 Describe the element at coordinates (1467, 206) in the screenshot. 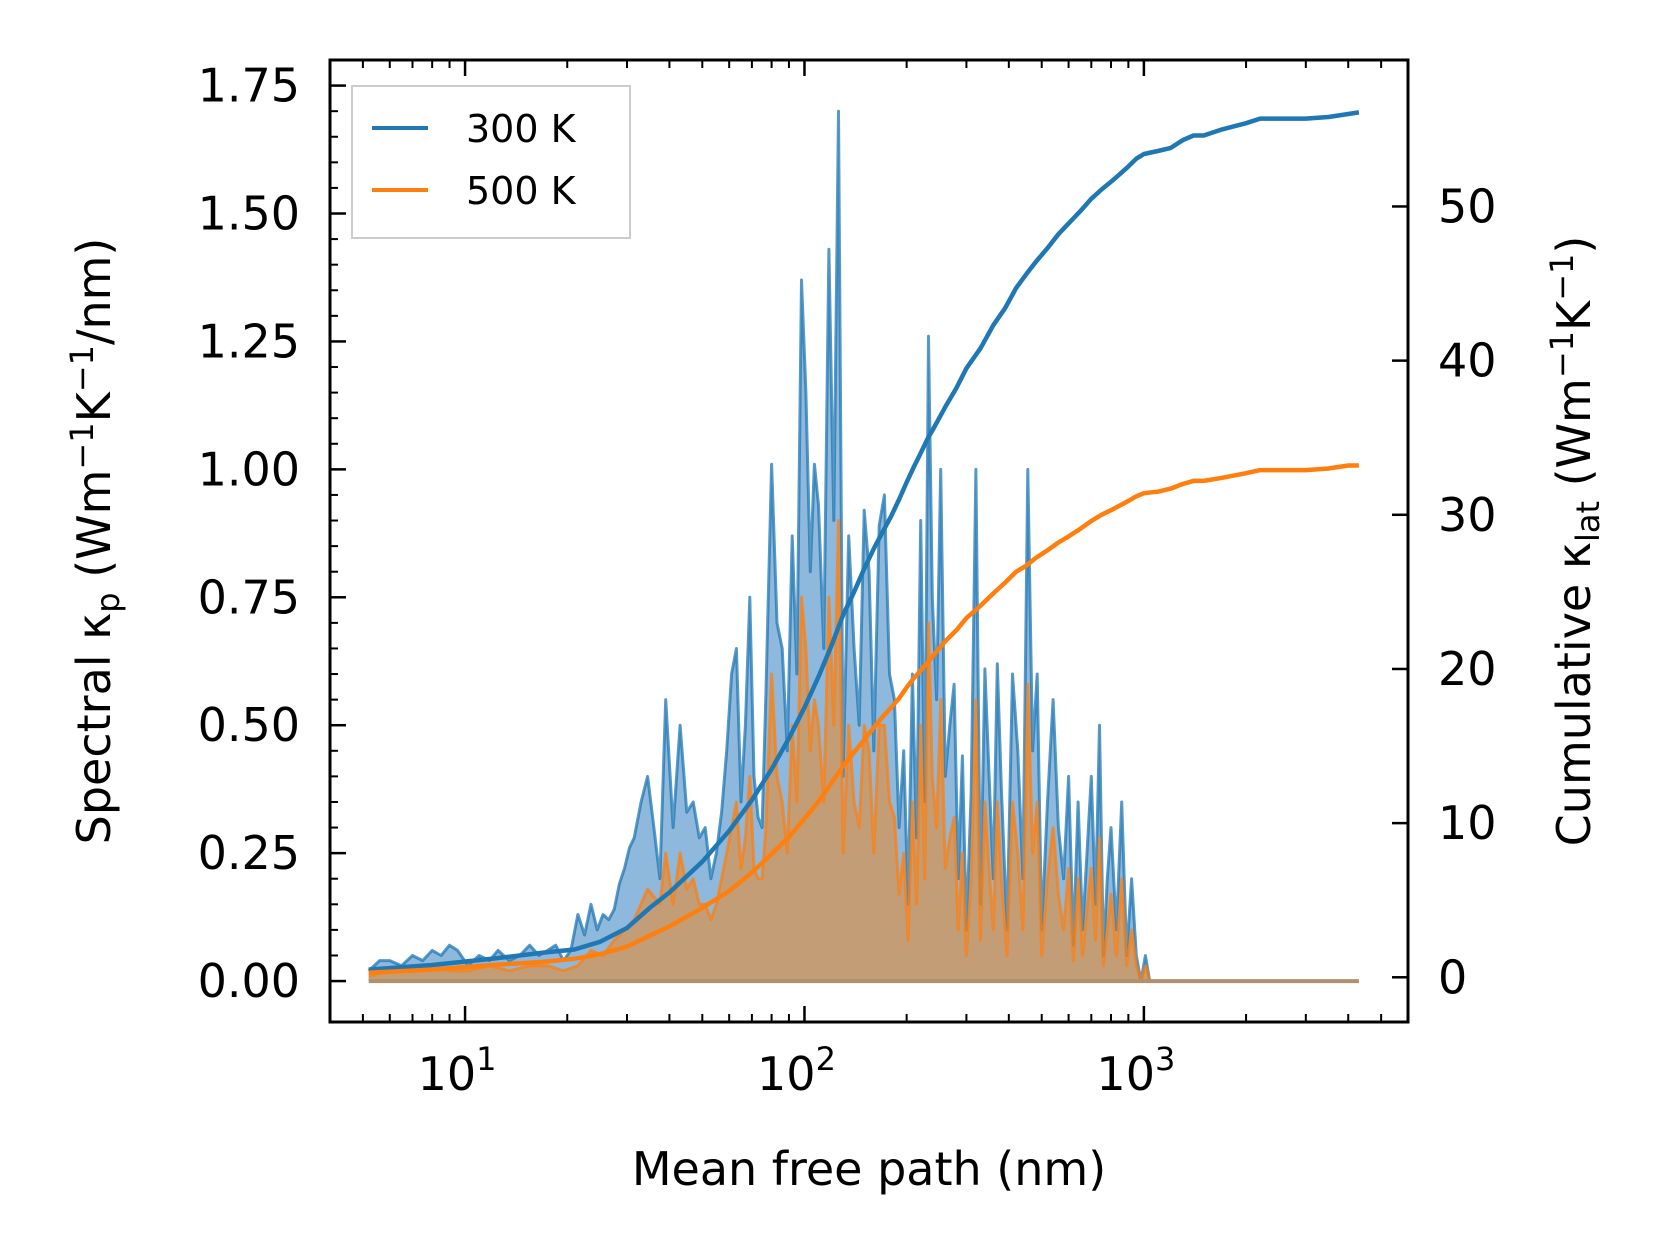

I see `y-right-tick-label: 50` at that location.